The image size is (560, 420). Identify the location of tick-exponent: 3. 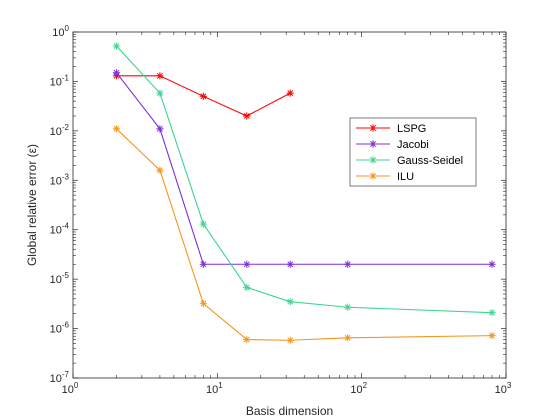
(509, 385).